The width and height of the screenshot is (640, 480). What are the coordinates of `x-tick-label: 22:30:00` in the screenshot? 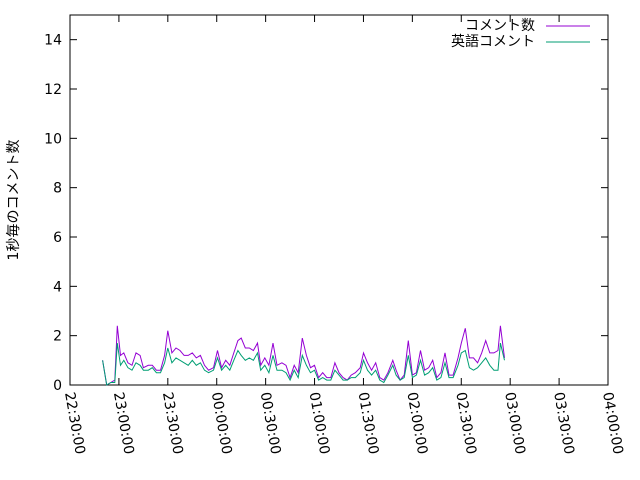 It's located at (74, 423).